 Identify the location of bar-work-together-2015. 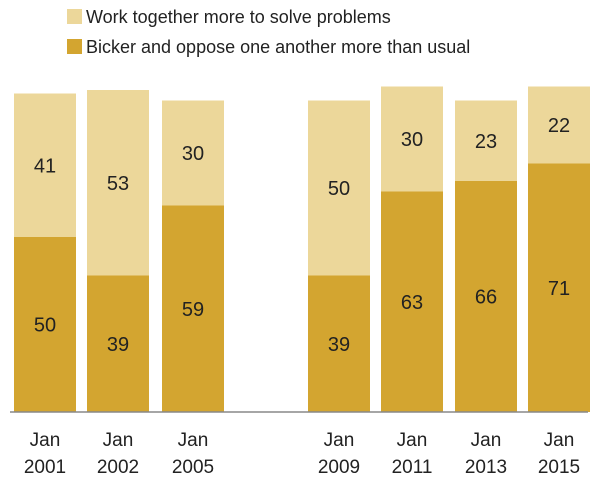
(559, 125).